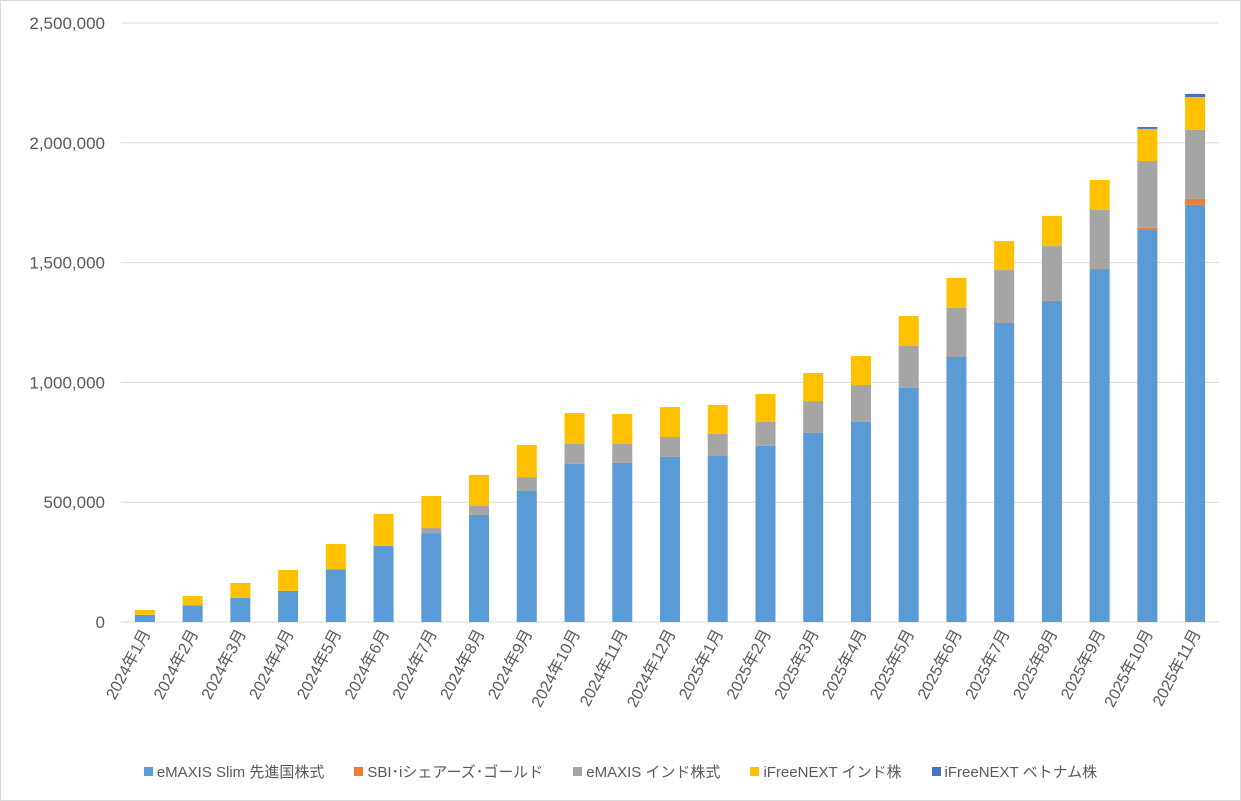 Image resolution: width=1241 pixels, height=801 pixels. Describe the element at coordinates (988, 664) in the screenshot. I see `x-tick-label: 2025年7月` at that location.